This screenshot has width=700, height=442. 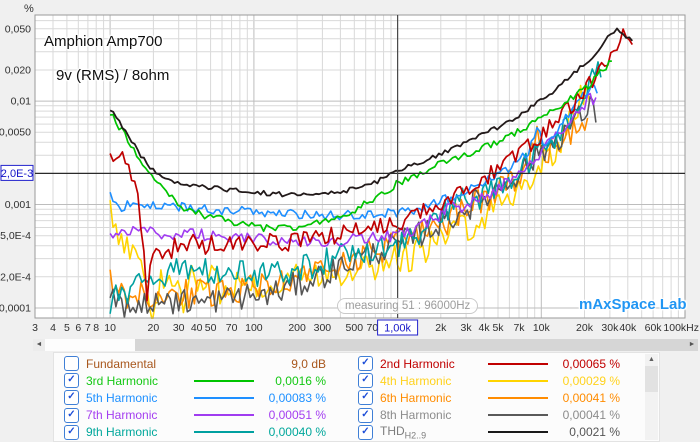 I want to click on scroll-up-arrow-icon: ▲, so click(x=651, y=359).